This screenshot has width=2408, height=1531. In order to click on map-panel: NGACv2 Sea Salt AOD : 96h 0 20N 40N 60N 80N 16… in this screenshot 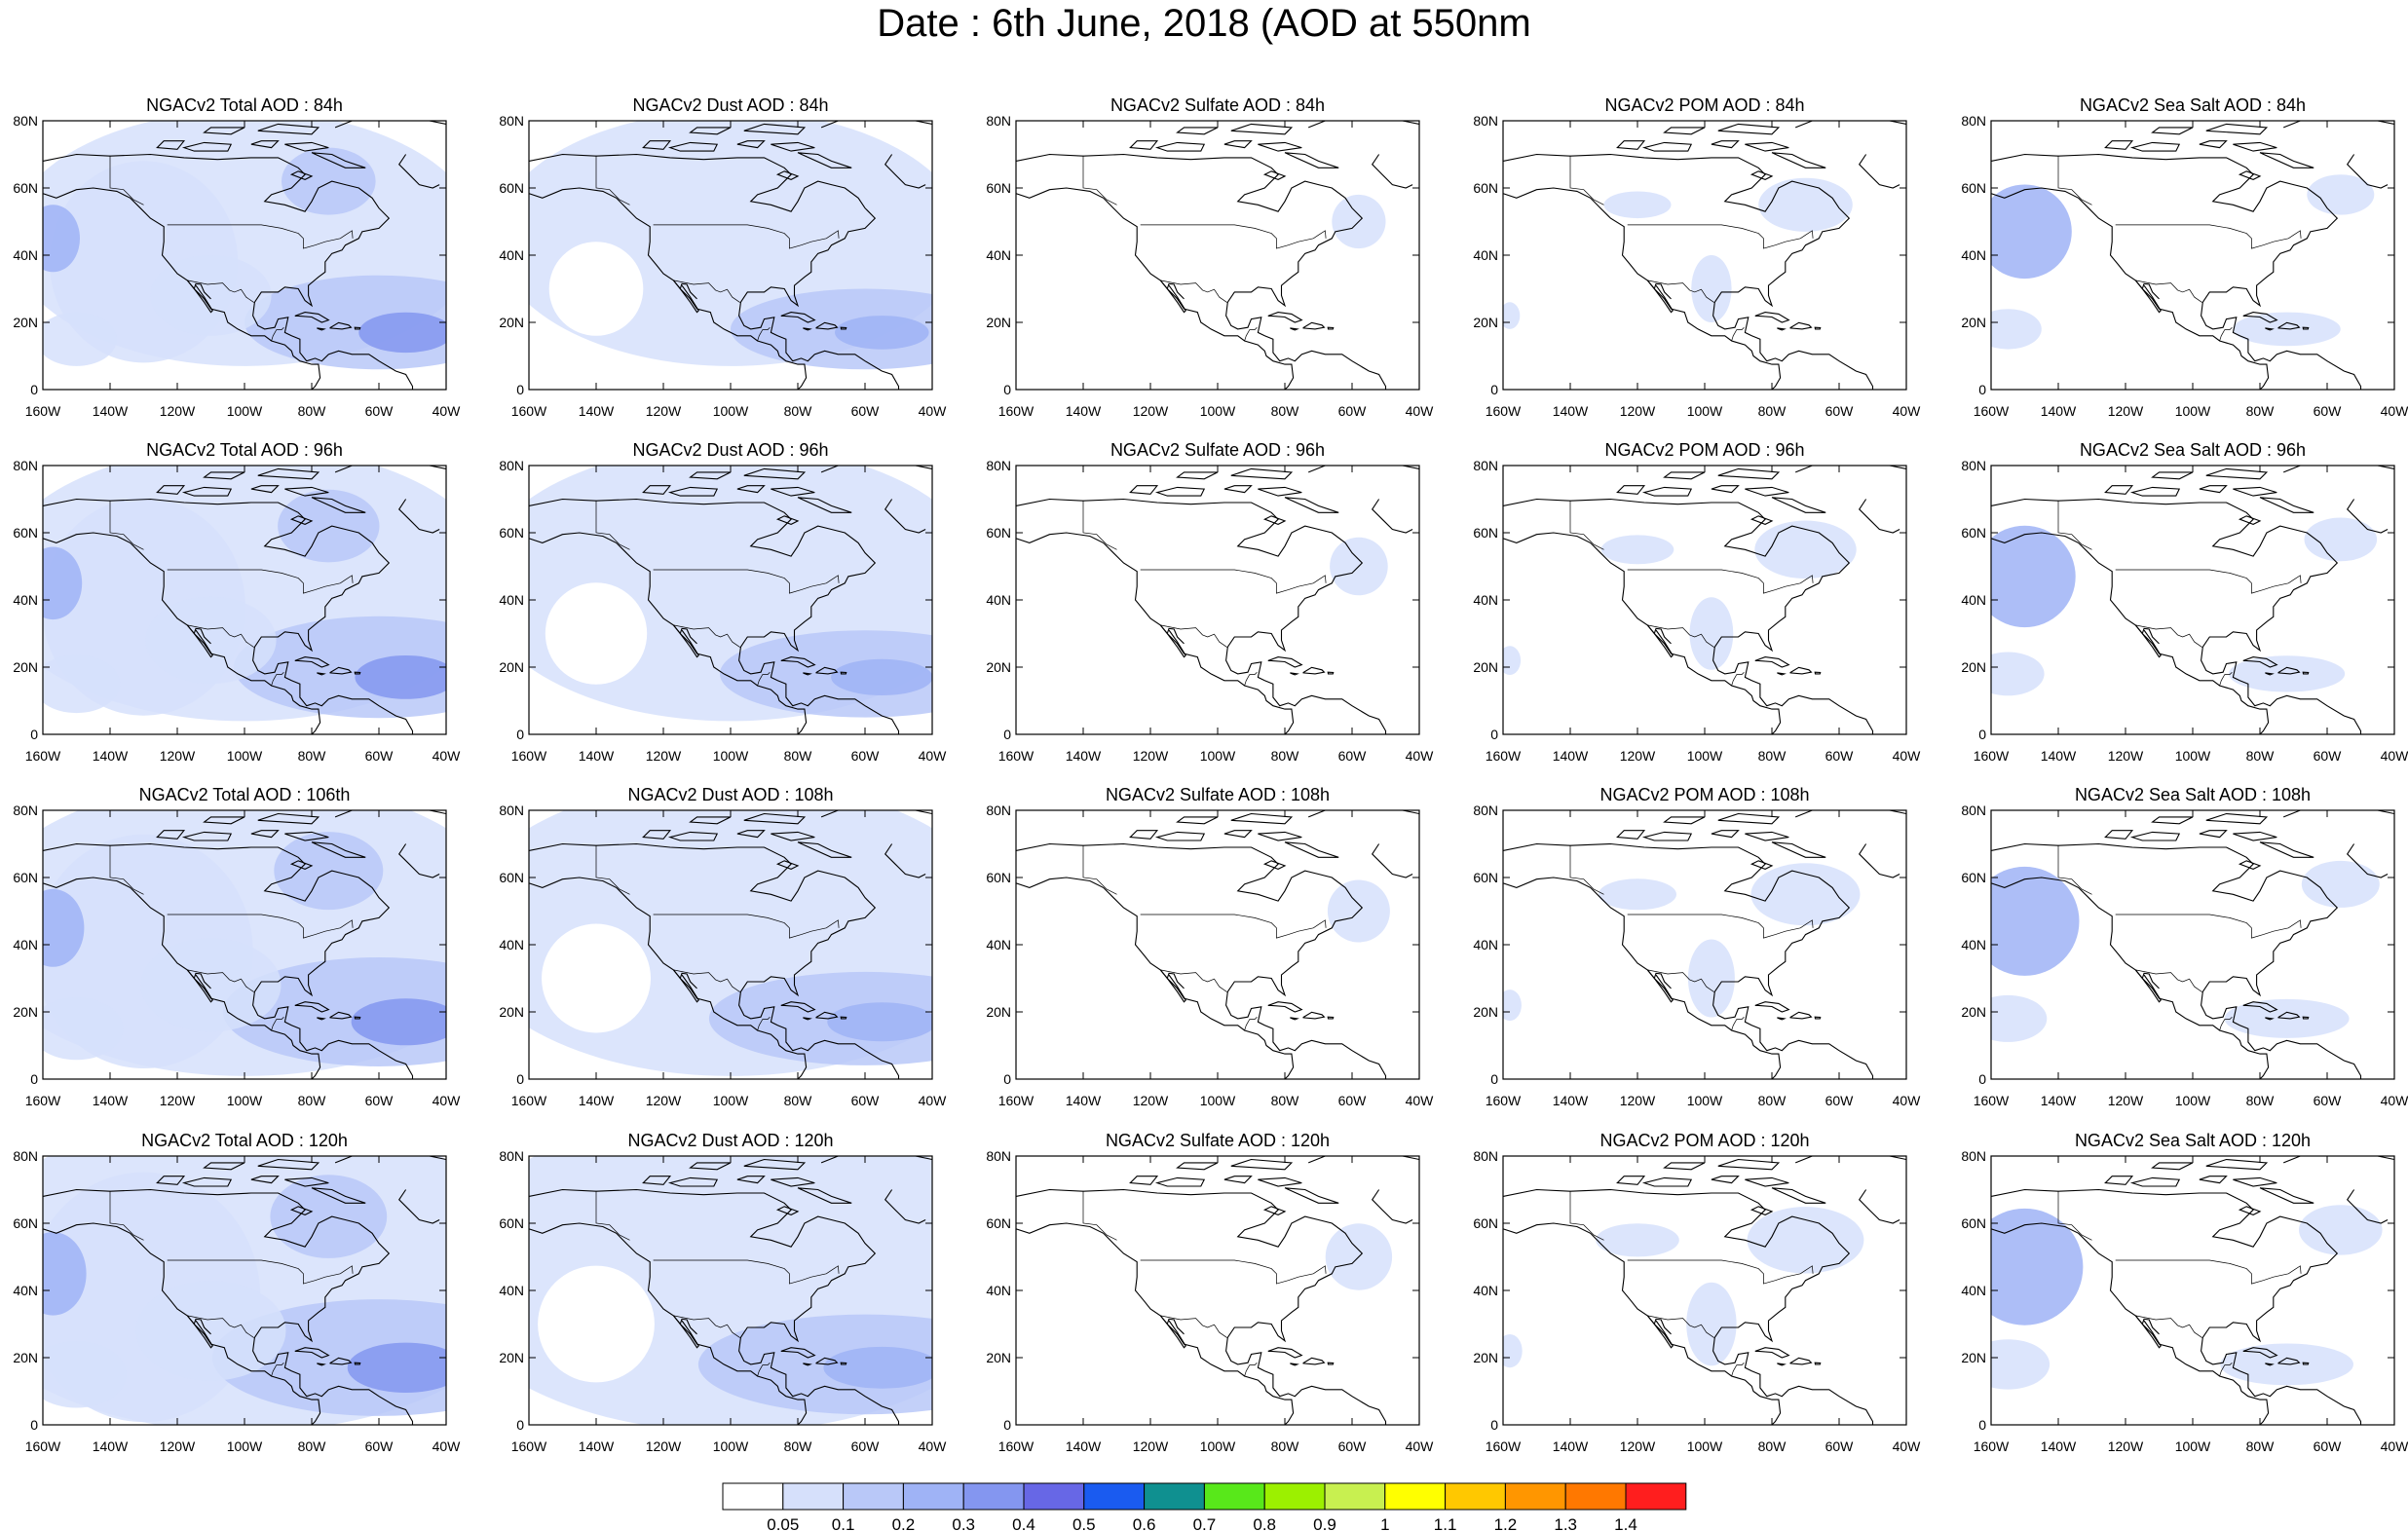, I will do `click(2184, 602)`.